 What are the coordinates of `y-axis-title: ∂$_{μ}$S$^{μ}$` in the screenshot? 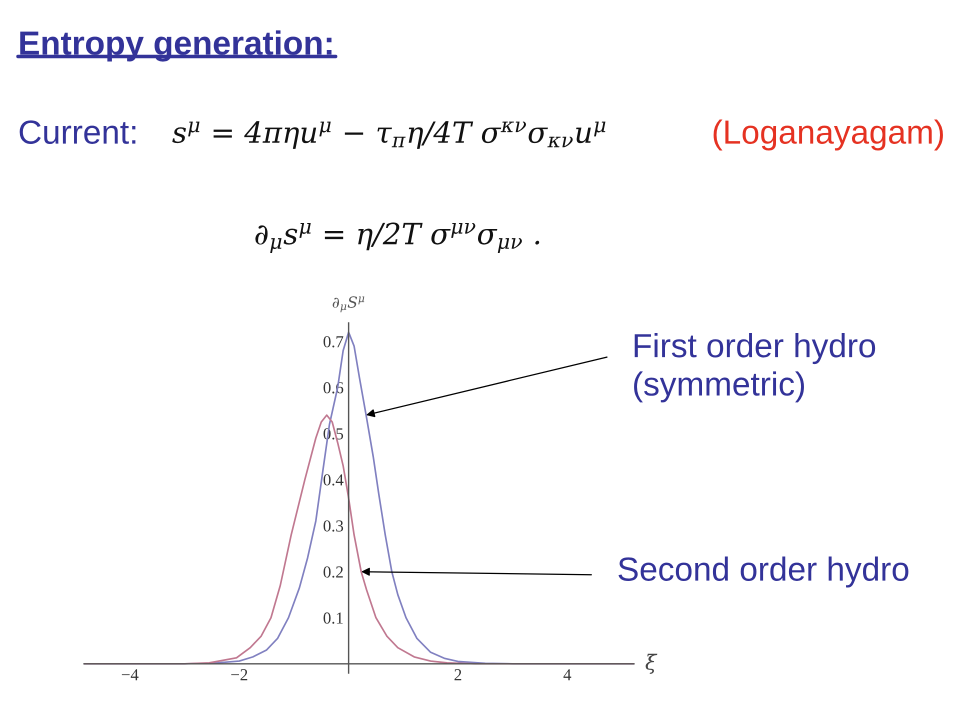 It's located at (348, 304).